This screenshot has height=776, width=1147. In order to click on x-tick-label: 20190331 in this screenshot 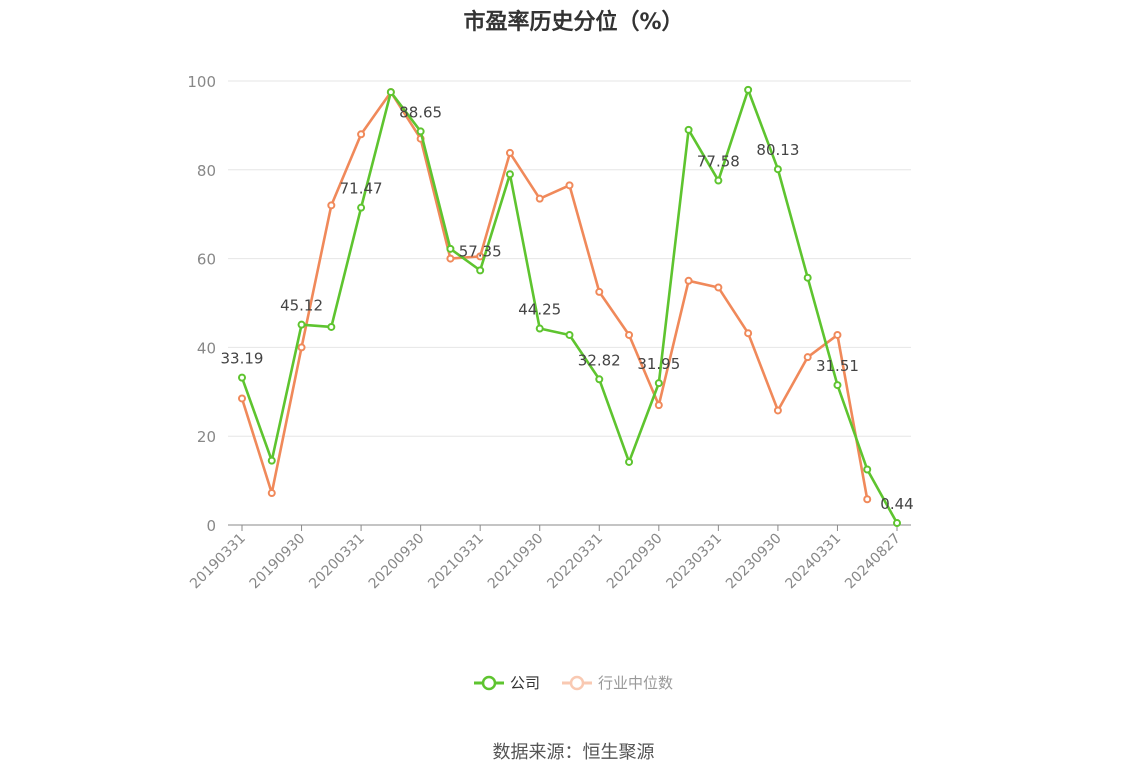, I will do `click(218, 562)`.